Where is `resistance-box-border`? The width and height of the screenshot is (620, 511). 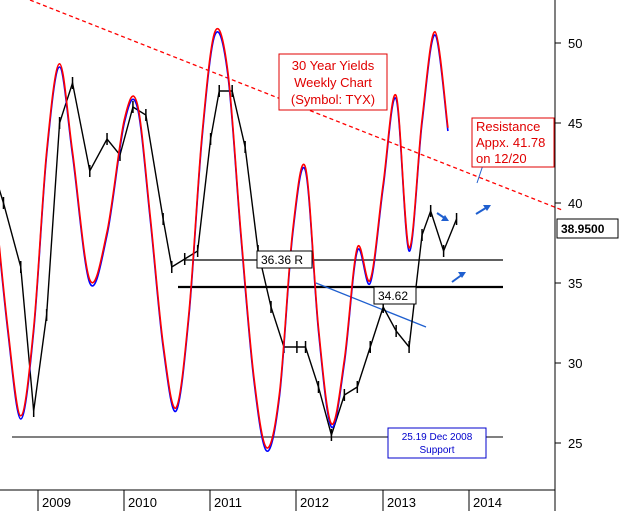 resistance-box-border is located at coordinates (513, 142).